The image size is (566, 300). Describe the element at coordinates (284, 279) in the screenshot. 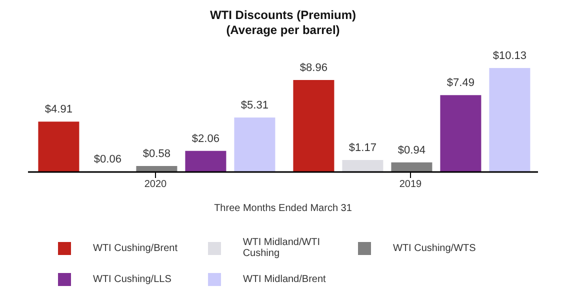

I see `legend-label: WTI Midland/Brent` at that location.